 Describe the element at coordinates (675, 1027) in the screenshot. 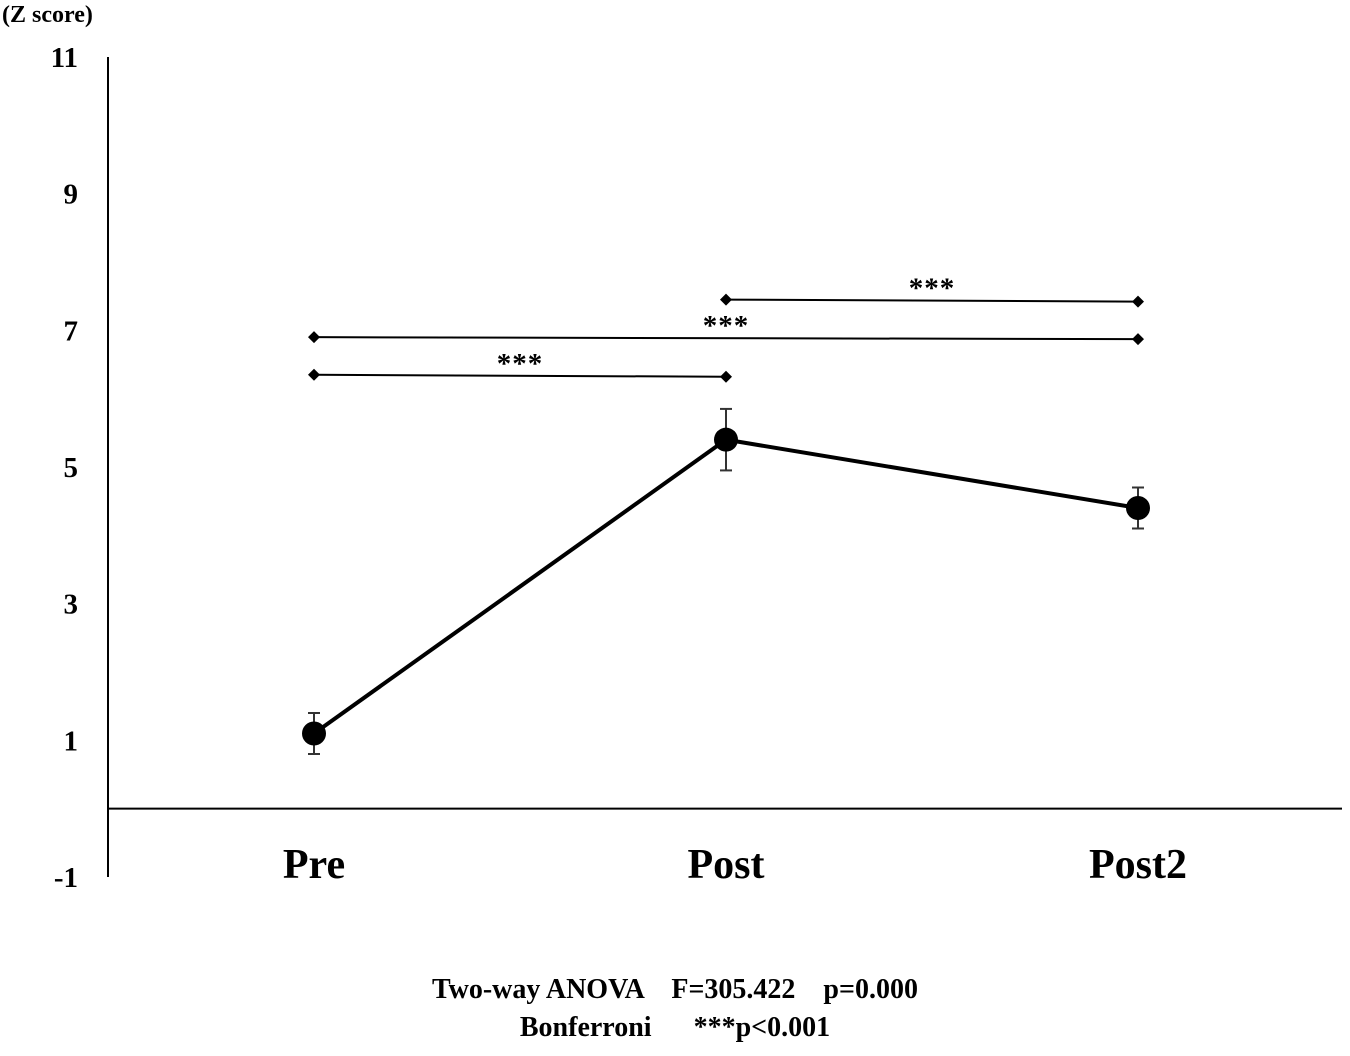

I see `posthoc-note-text: Bonferroni ***p<0.001` at that location.